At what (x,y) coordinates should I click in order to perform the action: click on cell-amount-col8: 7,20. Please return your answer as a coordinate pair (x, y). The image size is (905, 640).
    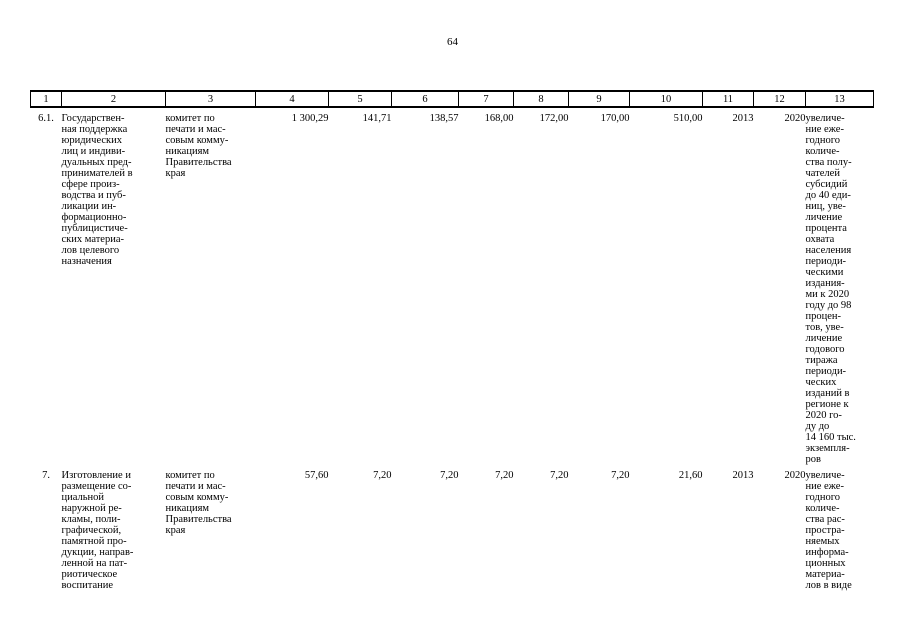
    Looking at the image, I should click on (559, 475).